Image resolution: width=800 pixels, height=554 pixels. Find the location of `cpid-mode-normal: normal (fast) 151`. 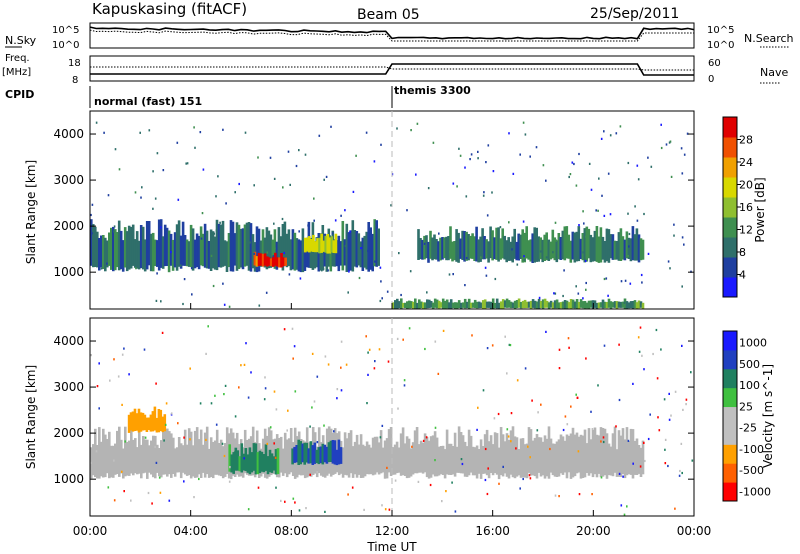

cpid-mode-normal: normal (fast) 151 is located at coordinates (148, 101).